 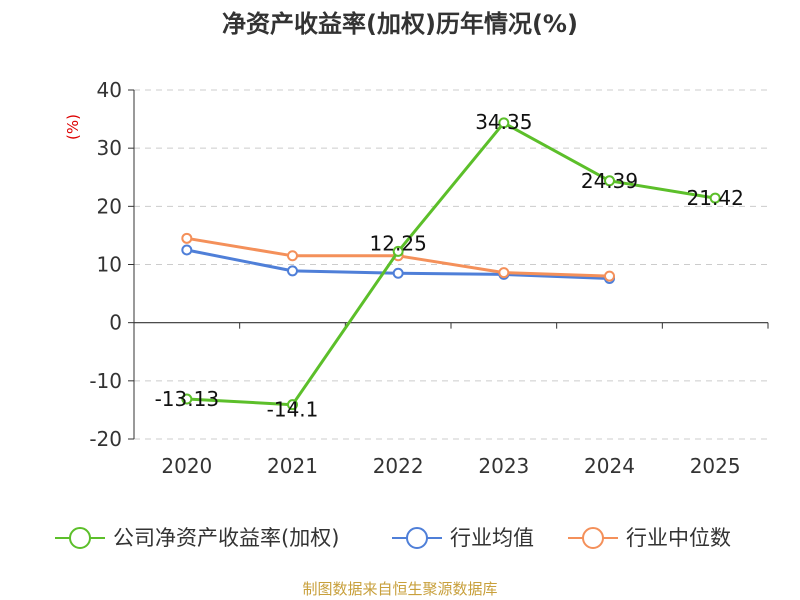 What do you see at coordinates (398, 466) in the screenshot?
I see `x-tick-label: 2022` at bounding box center [398, 466].